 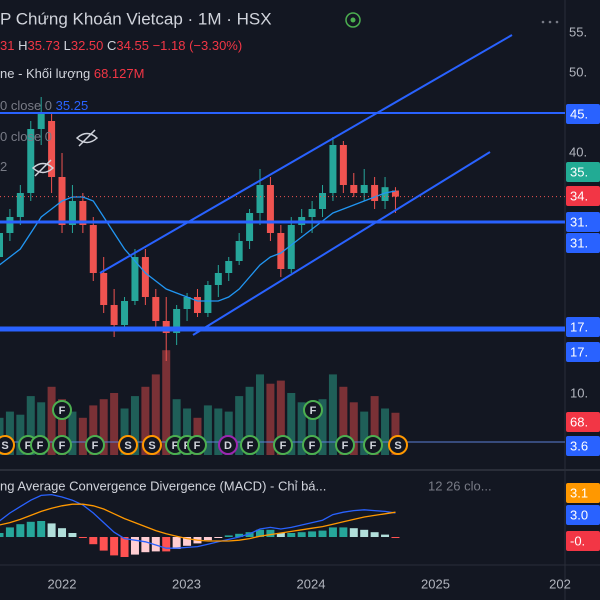 I want to click on signal-line, so click(x=198, y=522).